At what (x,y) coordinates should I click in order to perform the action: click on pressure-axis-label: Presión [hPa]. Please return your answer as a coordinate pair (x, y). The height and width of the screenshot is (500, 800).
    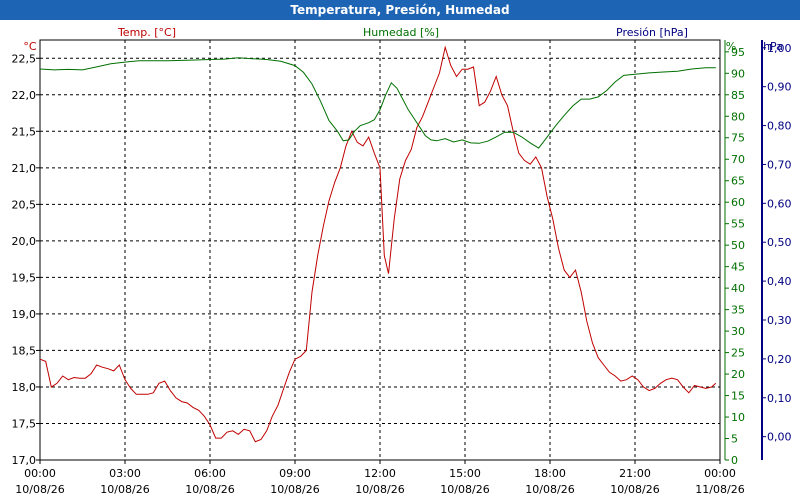
    Looking at the image, I should click on (652, 32).